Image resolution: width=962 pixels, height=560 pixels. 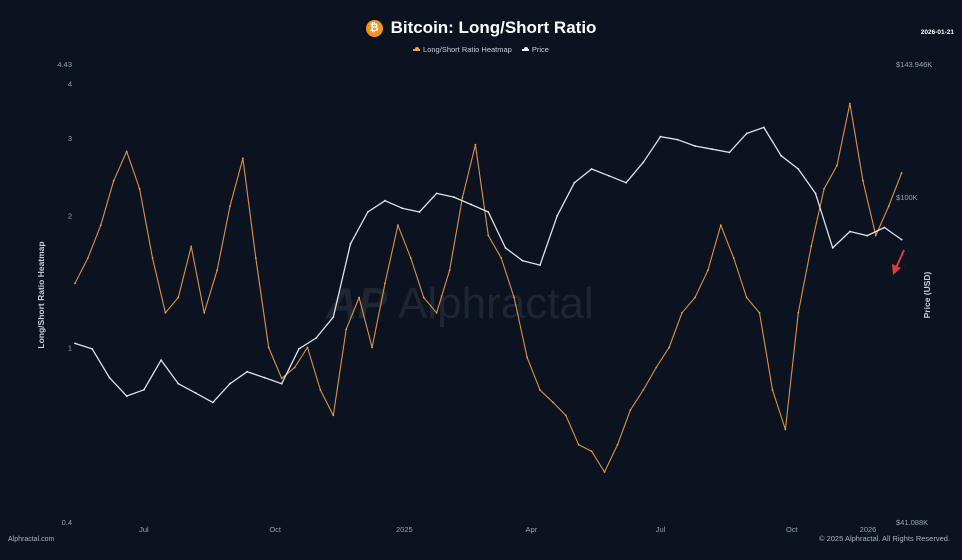 What do you see at coordinates (467, 49) in the screenshot?
I see `legend-label-heatmap: Long/Short Ratio Heatmap` at bounding box center [467, 49].